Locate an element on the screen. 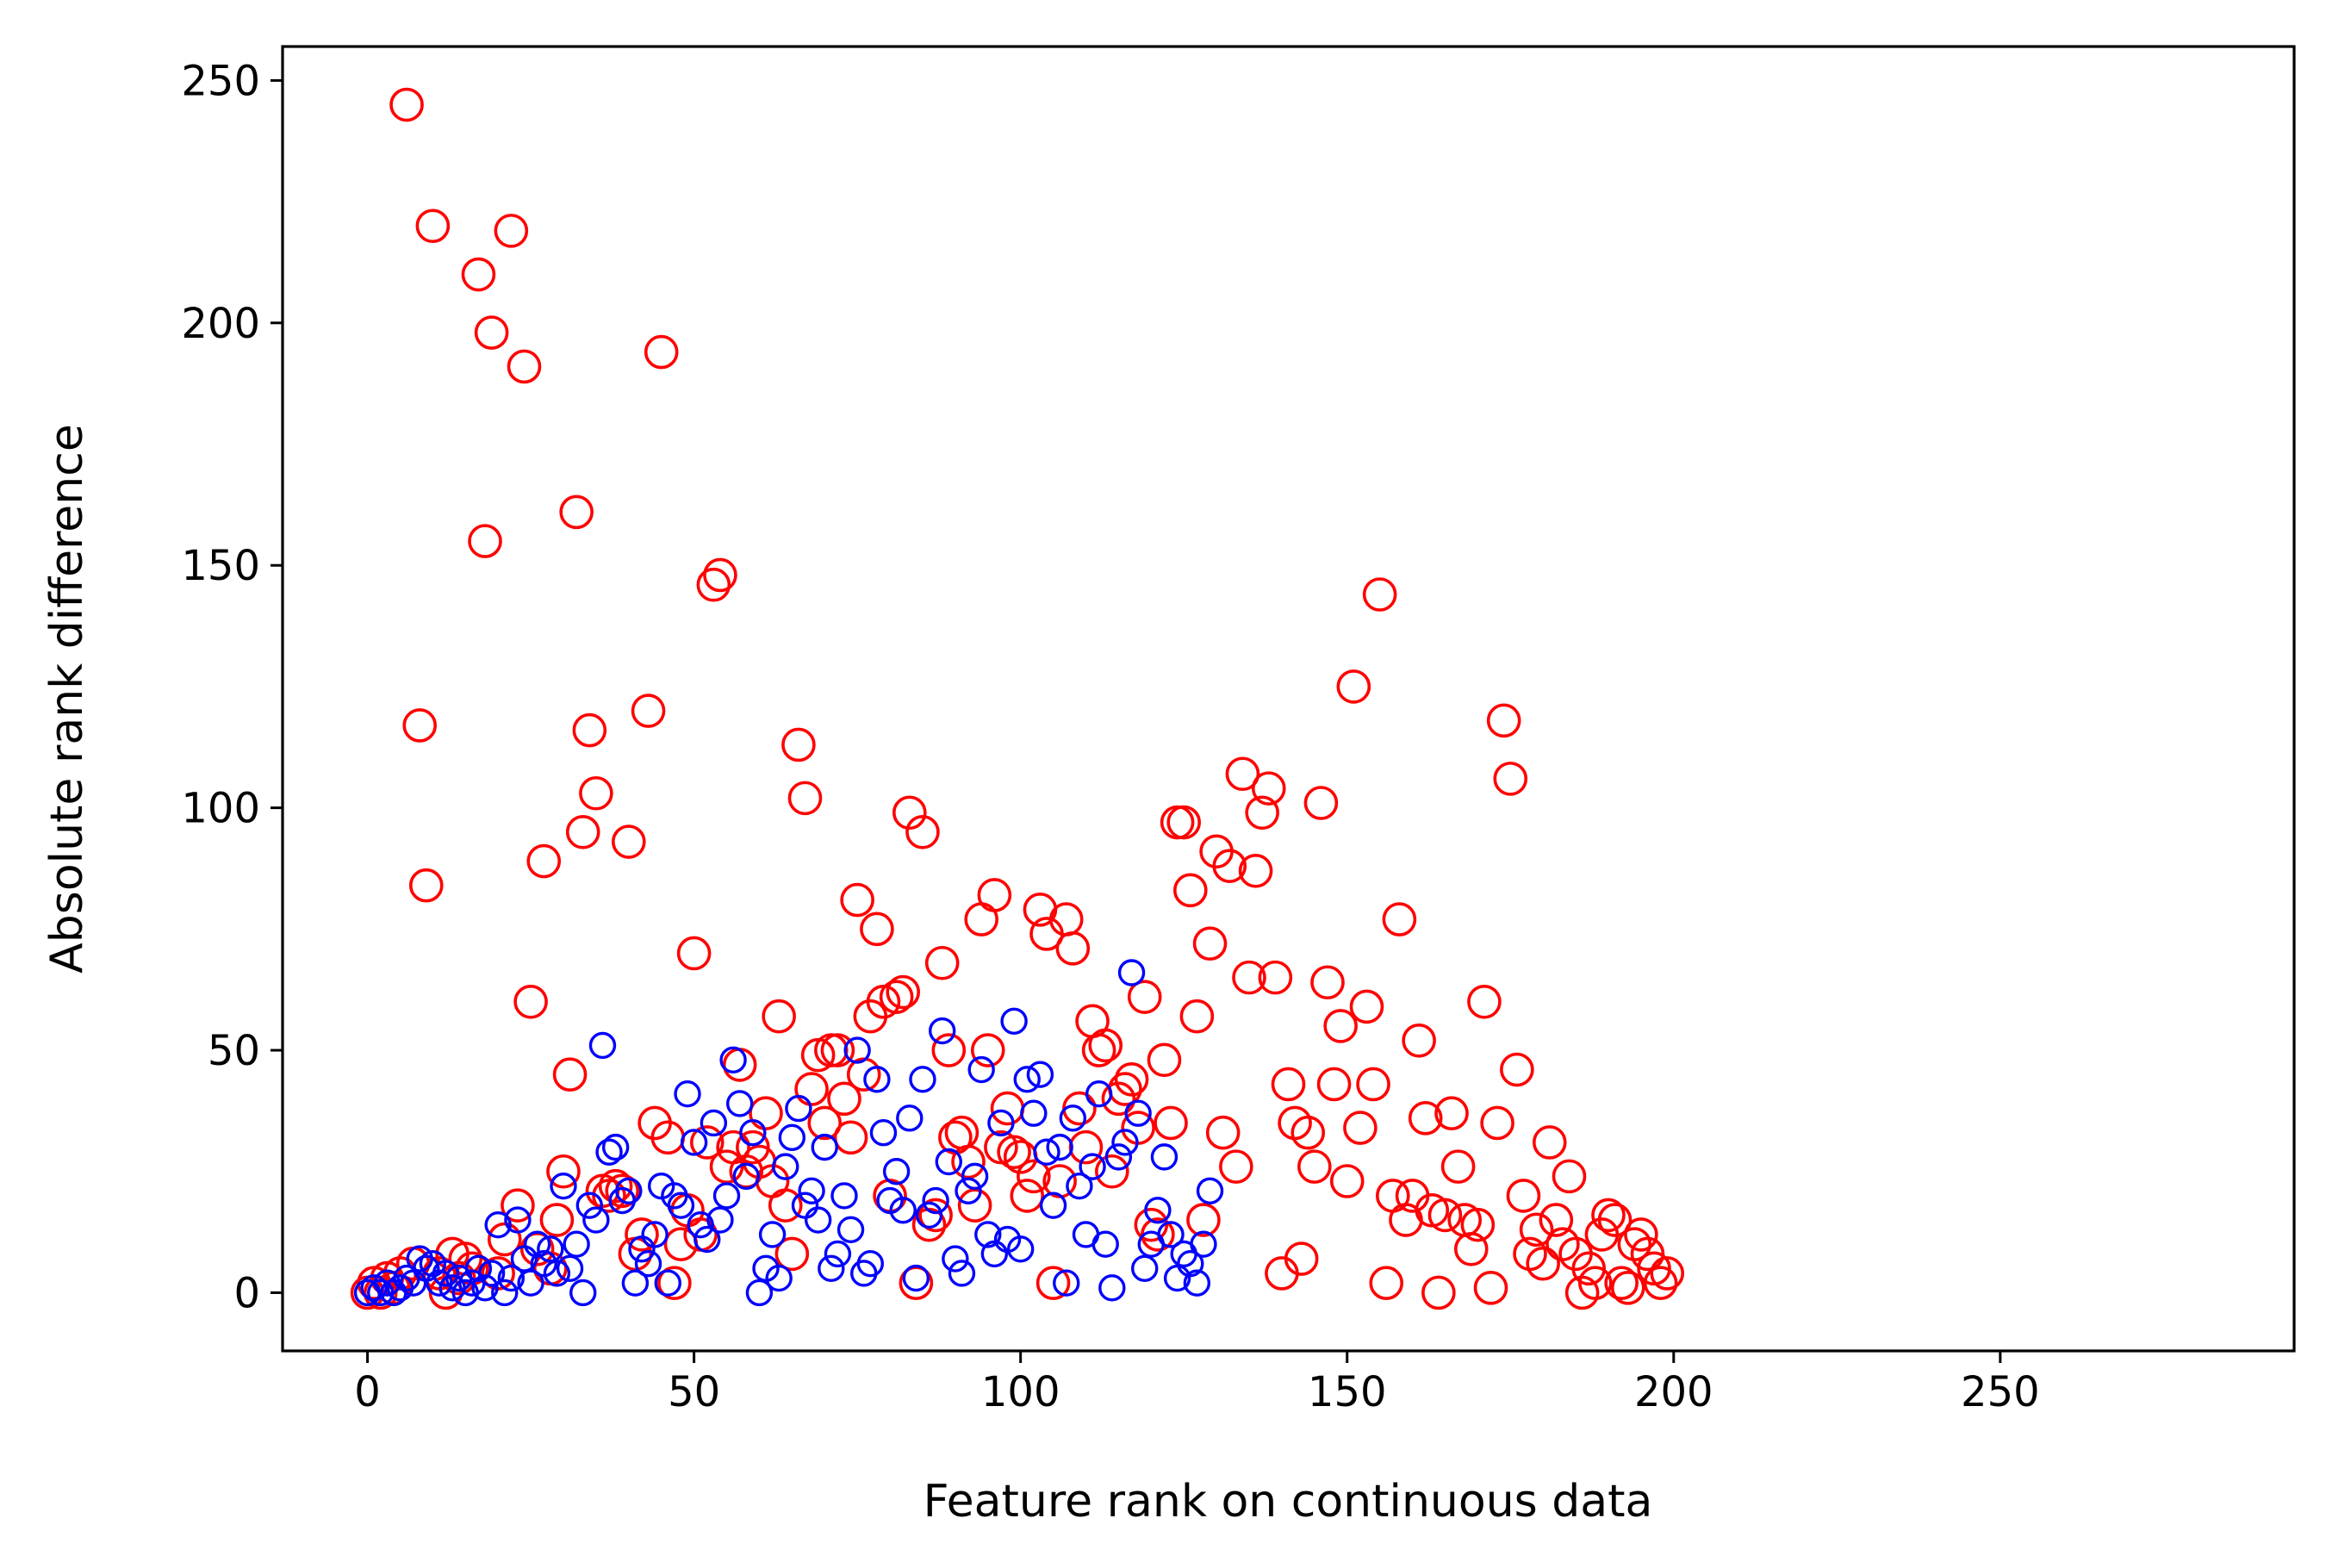  x-tick-label: 100 is located at coordinates (1020, 1392).